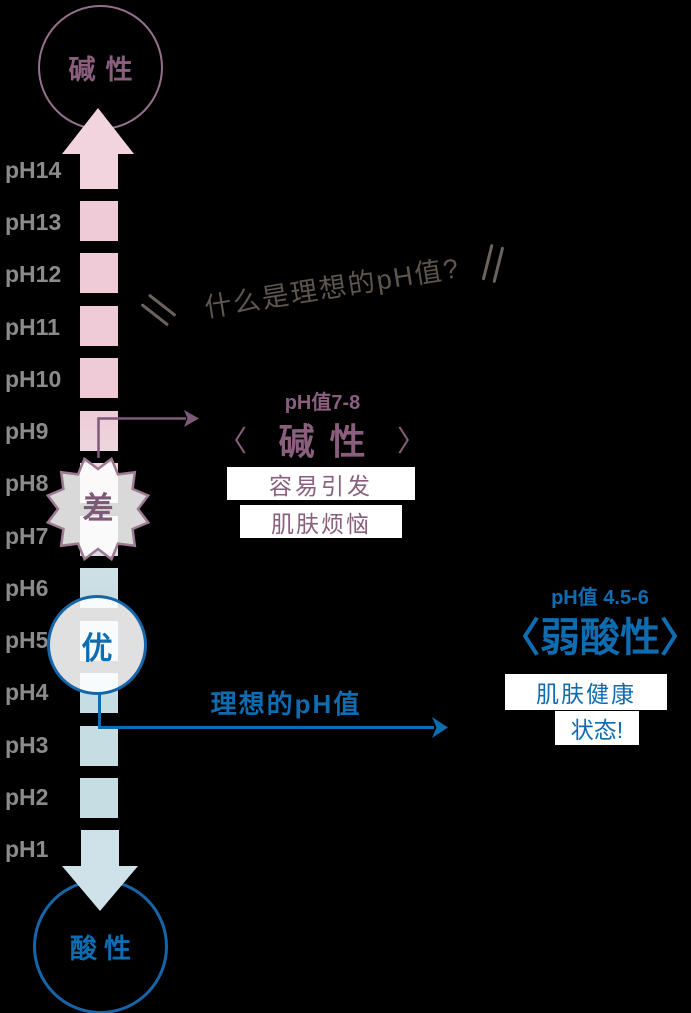 The image size is (691, 1013). What do you see at coordinates (440, 727) in the screenshot?
I see `blue-arrowhead-icon` at bounding box center [440, 727].